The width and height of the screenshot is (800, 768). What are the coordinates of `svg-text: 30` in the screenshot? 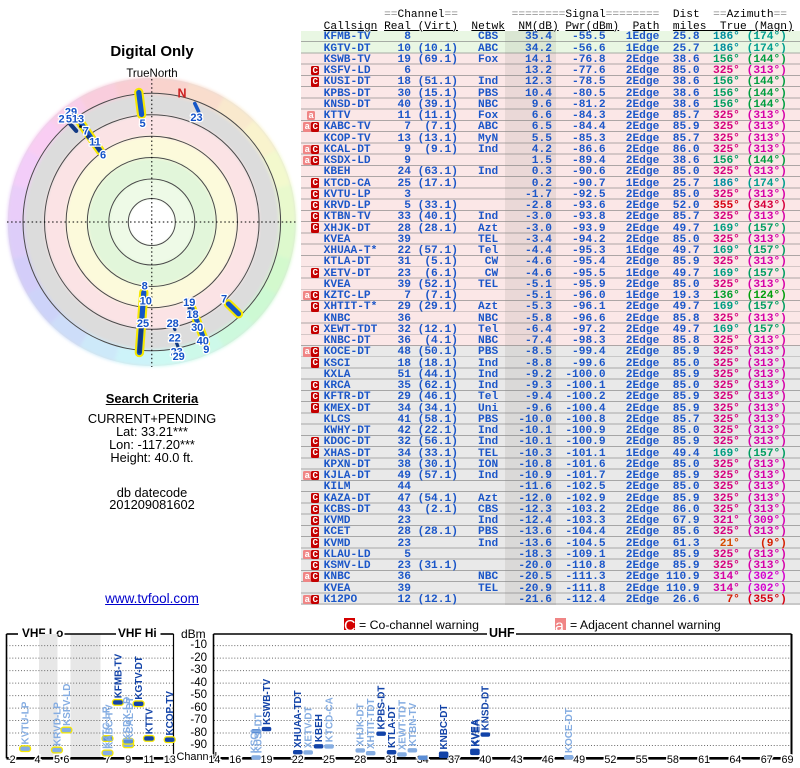 It's located at (197, 328).